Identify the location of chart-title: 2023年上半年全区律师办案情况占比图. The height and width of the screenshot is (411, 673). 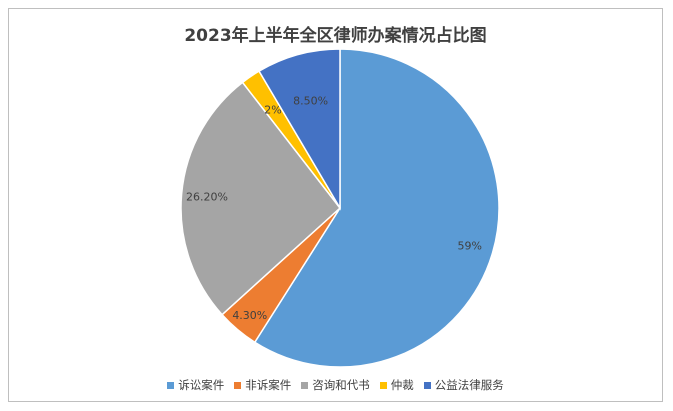
(335, 36).